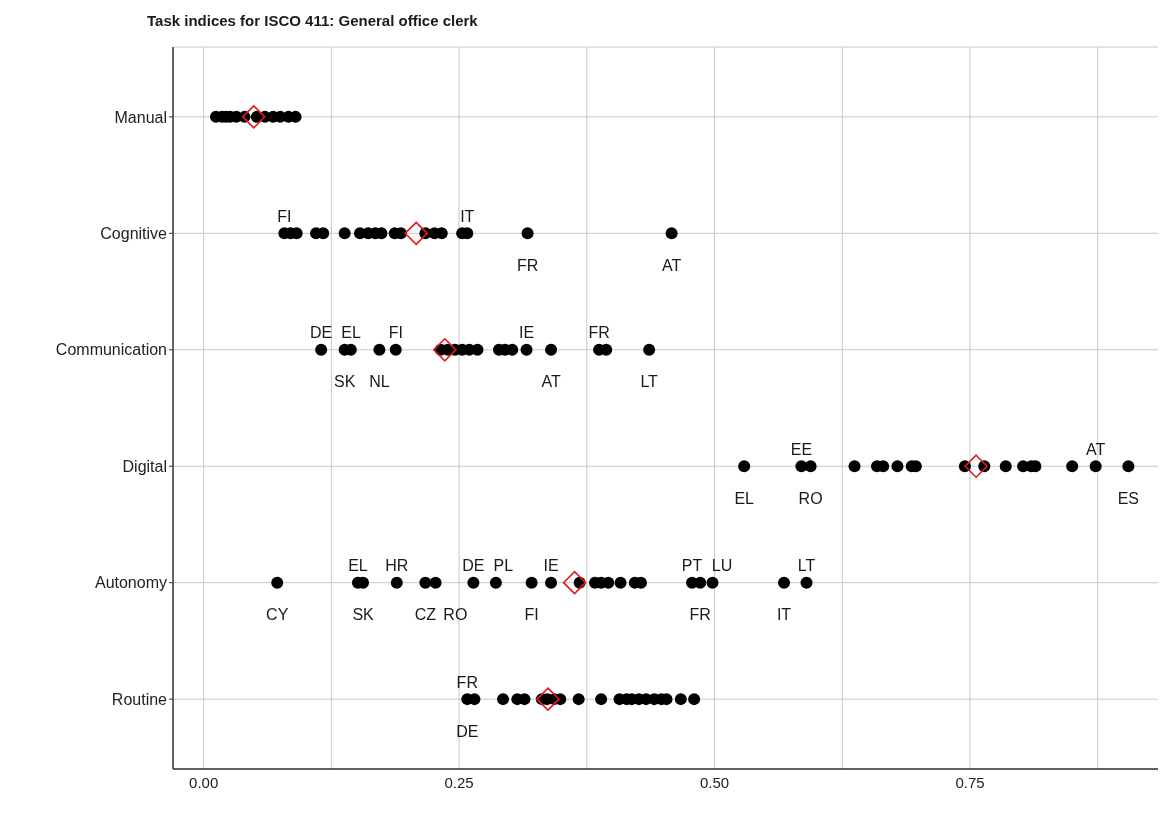 This screenshot has height=819, width=1166. Describe the element at coordinates (801, 449) in the screenshot. I see `annotation: EE` at that location.